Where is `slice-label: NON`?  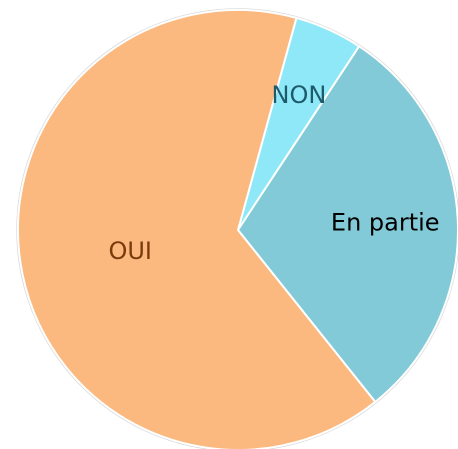
slice-label: NON is located at coordinates (298, 95).